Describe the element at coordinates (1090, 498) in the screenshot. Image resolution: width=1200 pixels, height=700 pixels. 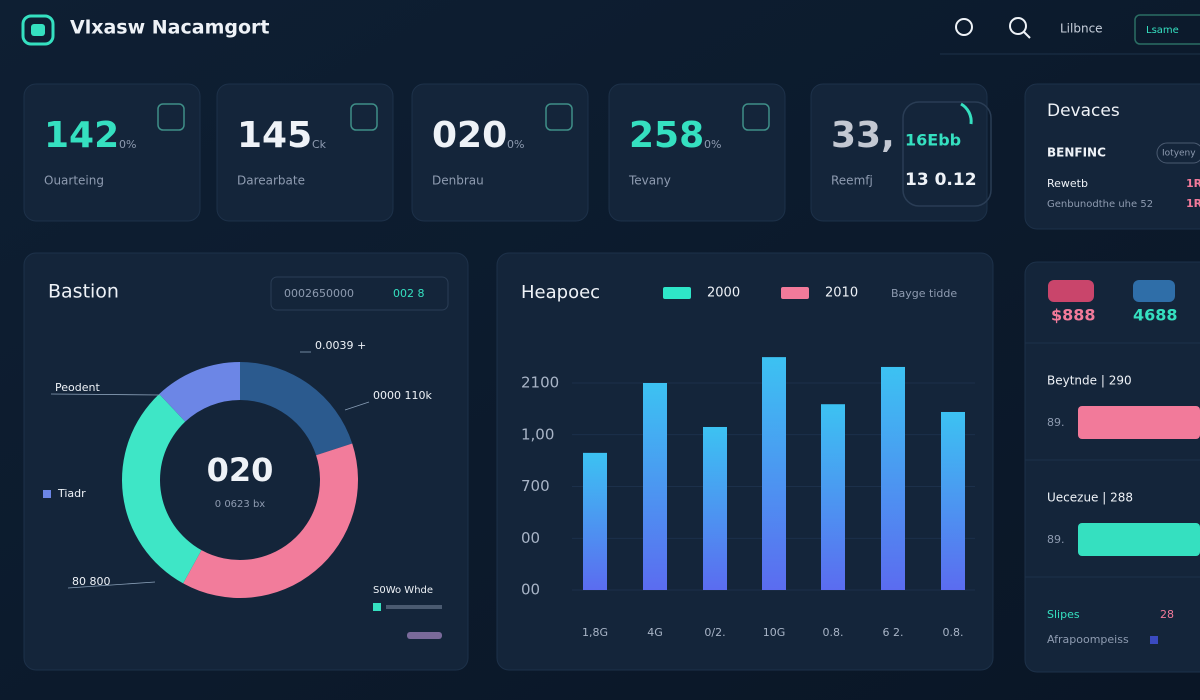
I see `progress-label: Uecezue | 288` at that location.